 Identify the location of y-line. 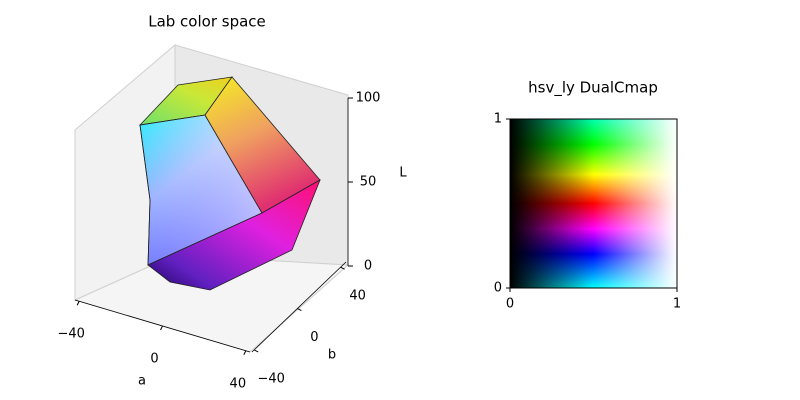
(299, 307).